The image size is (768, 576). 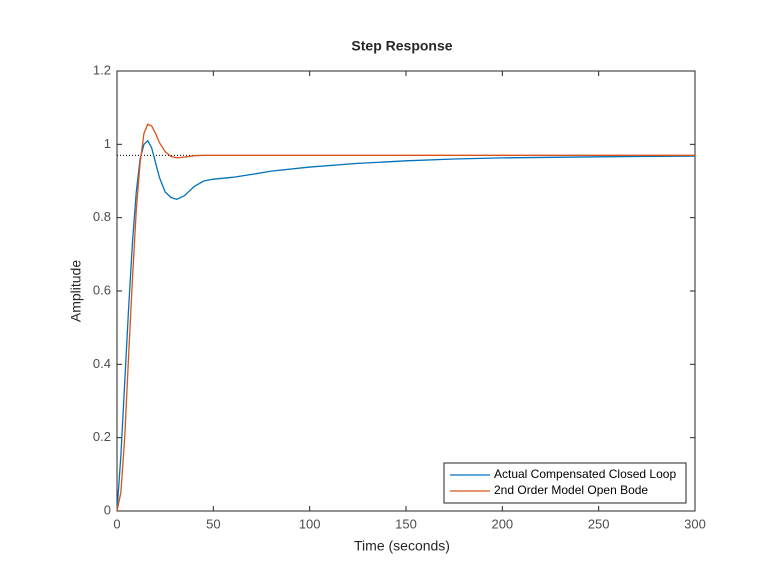 What do you see at coordinates (599, 523) in the screenshot?
I see `x-tick-label: 250` at bounding box center [599, 523].